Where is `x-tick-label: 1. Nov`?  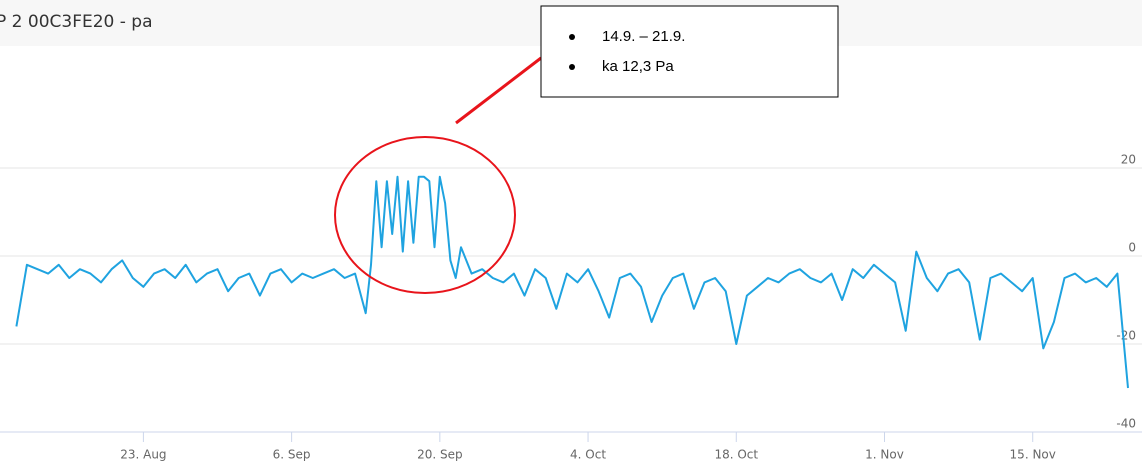
x-tick-label: 1. Nov is located at coordinates (884, 455).